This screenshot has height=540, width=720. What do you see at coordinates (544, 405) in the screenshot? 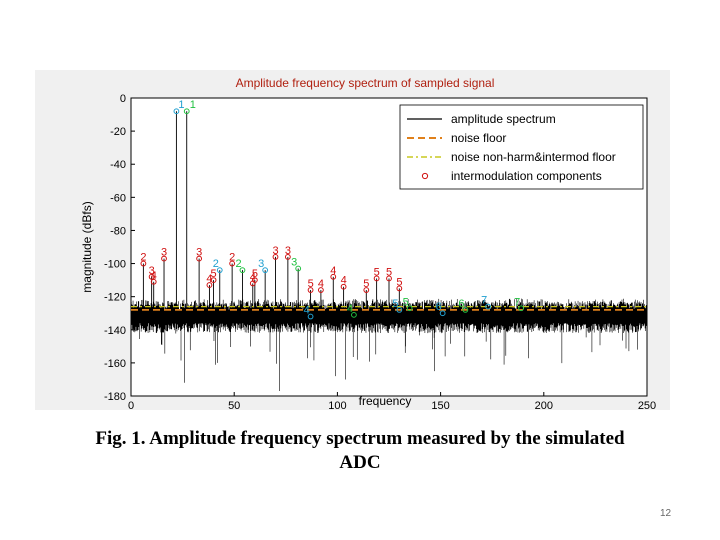
I see `x-tick-label: 200` at bounding box center [544, 405].